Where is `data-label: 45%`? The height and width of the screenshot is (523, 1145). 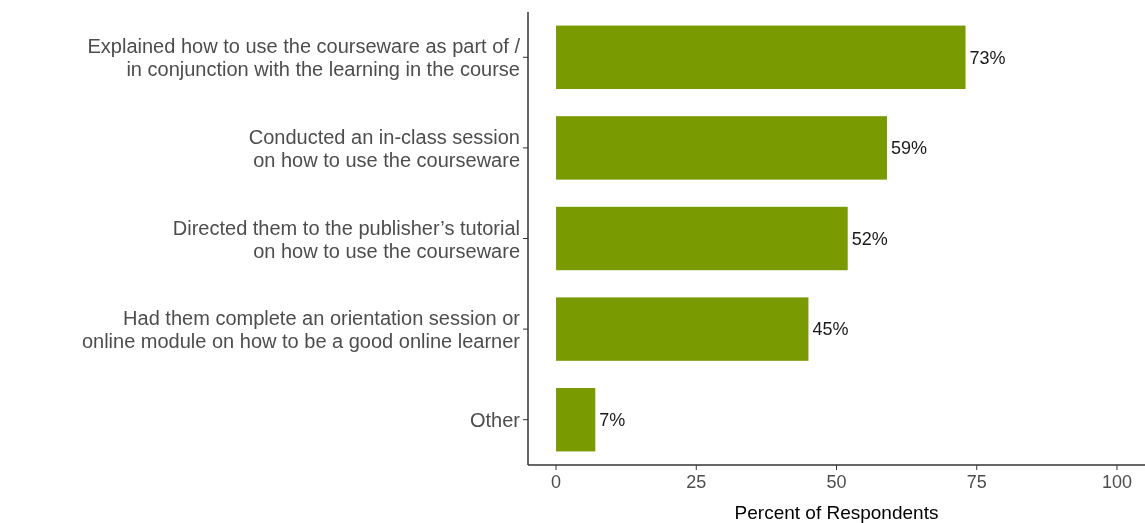 data-label: 45% is located at coordinates (830, 329).